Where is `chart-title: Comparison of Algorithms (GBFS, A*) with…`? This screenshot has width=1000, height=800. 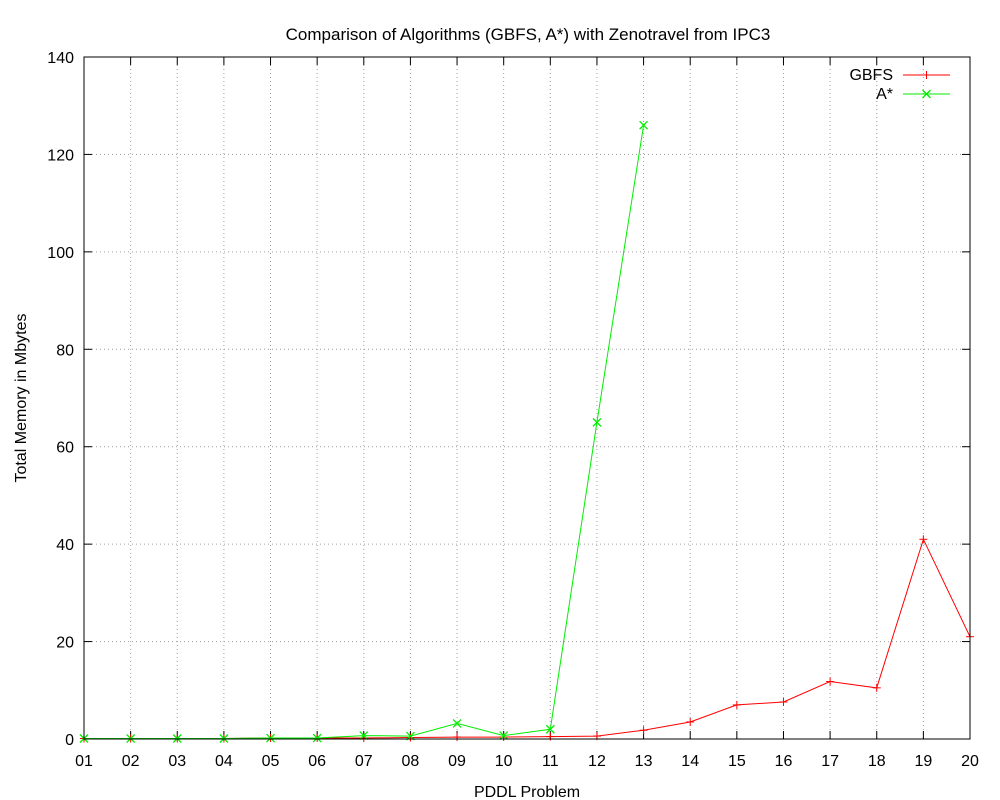 chart-title: Comparison of Algorithms (GBFS, A*) with… is located at coordinates (528, 34).